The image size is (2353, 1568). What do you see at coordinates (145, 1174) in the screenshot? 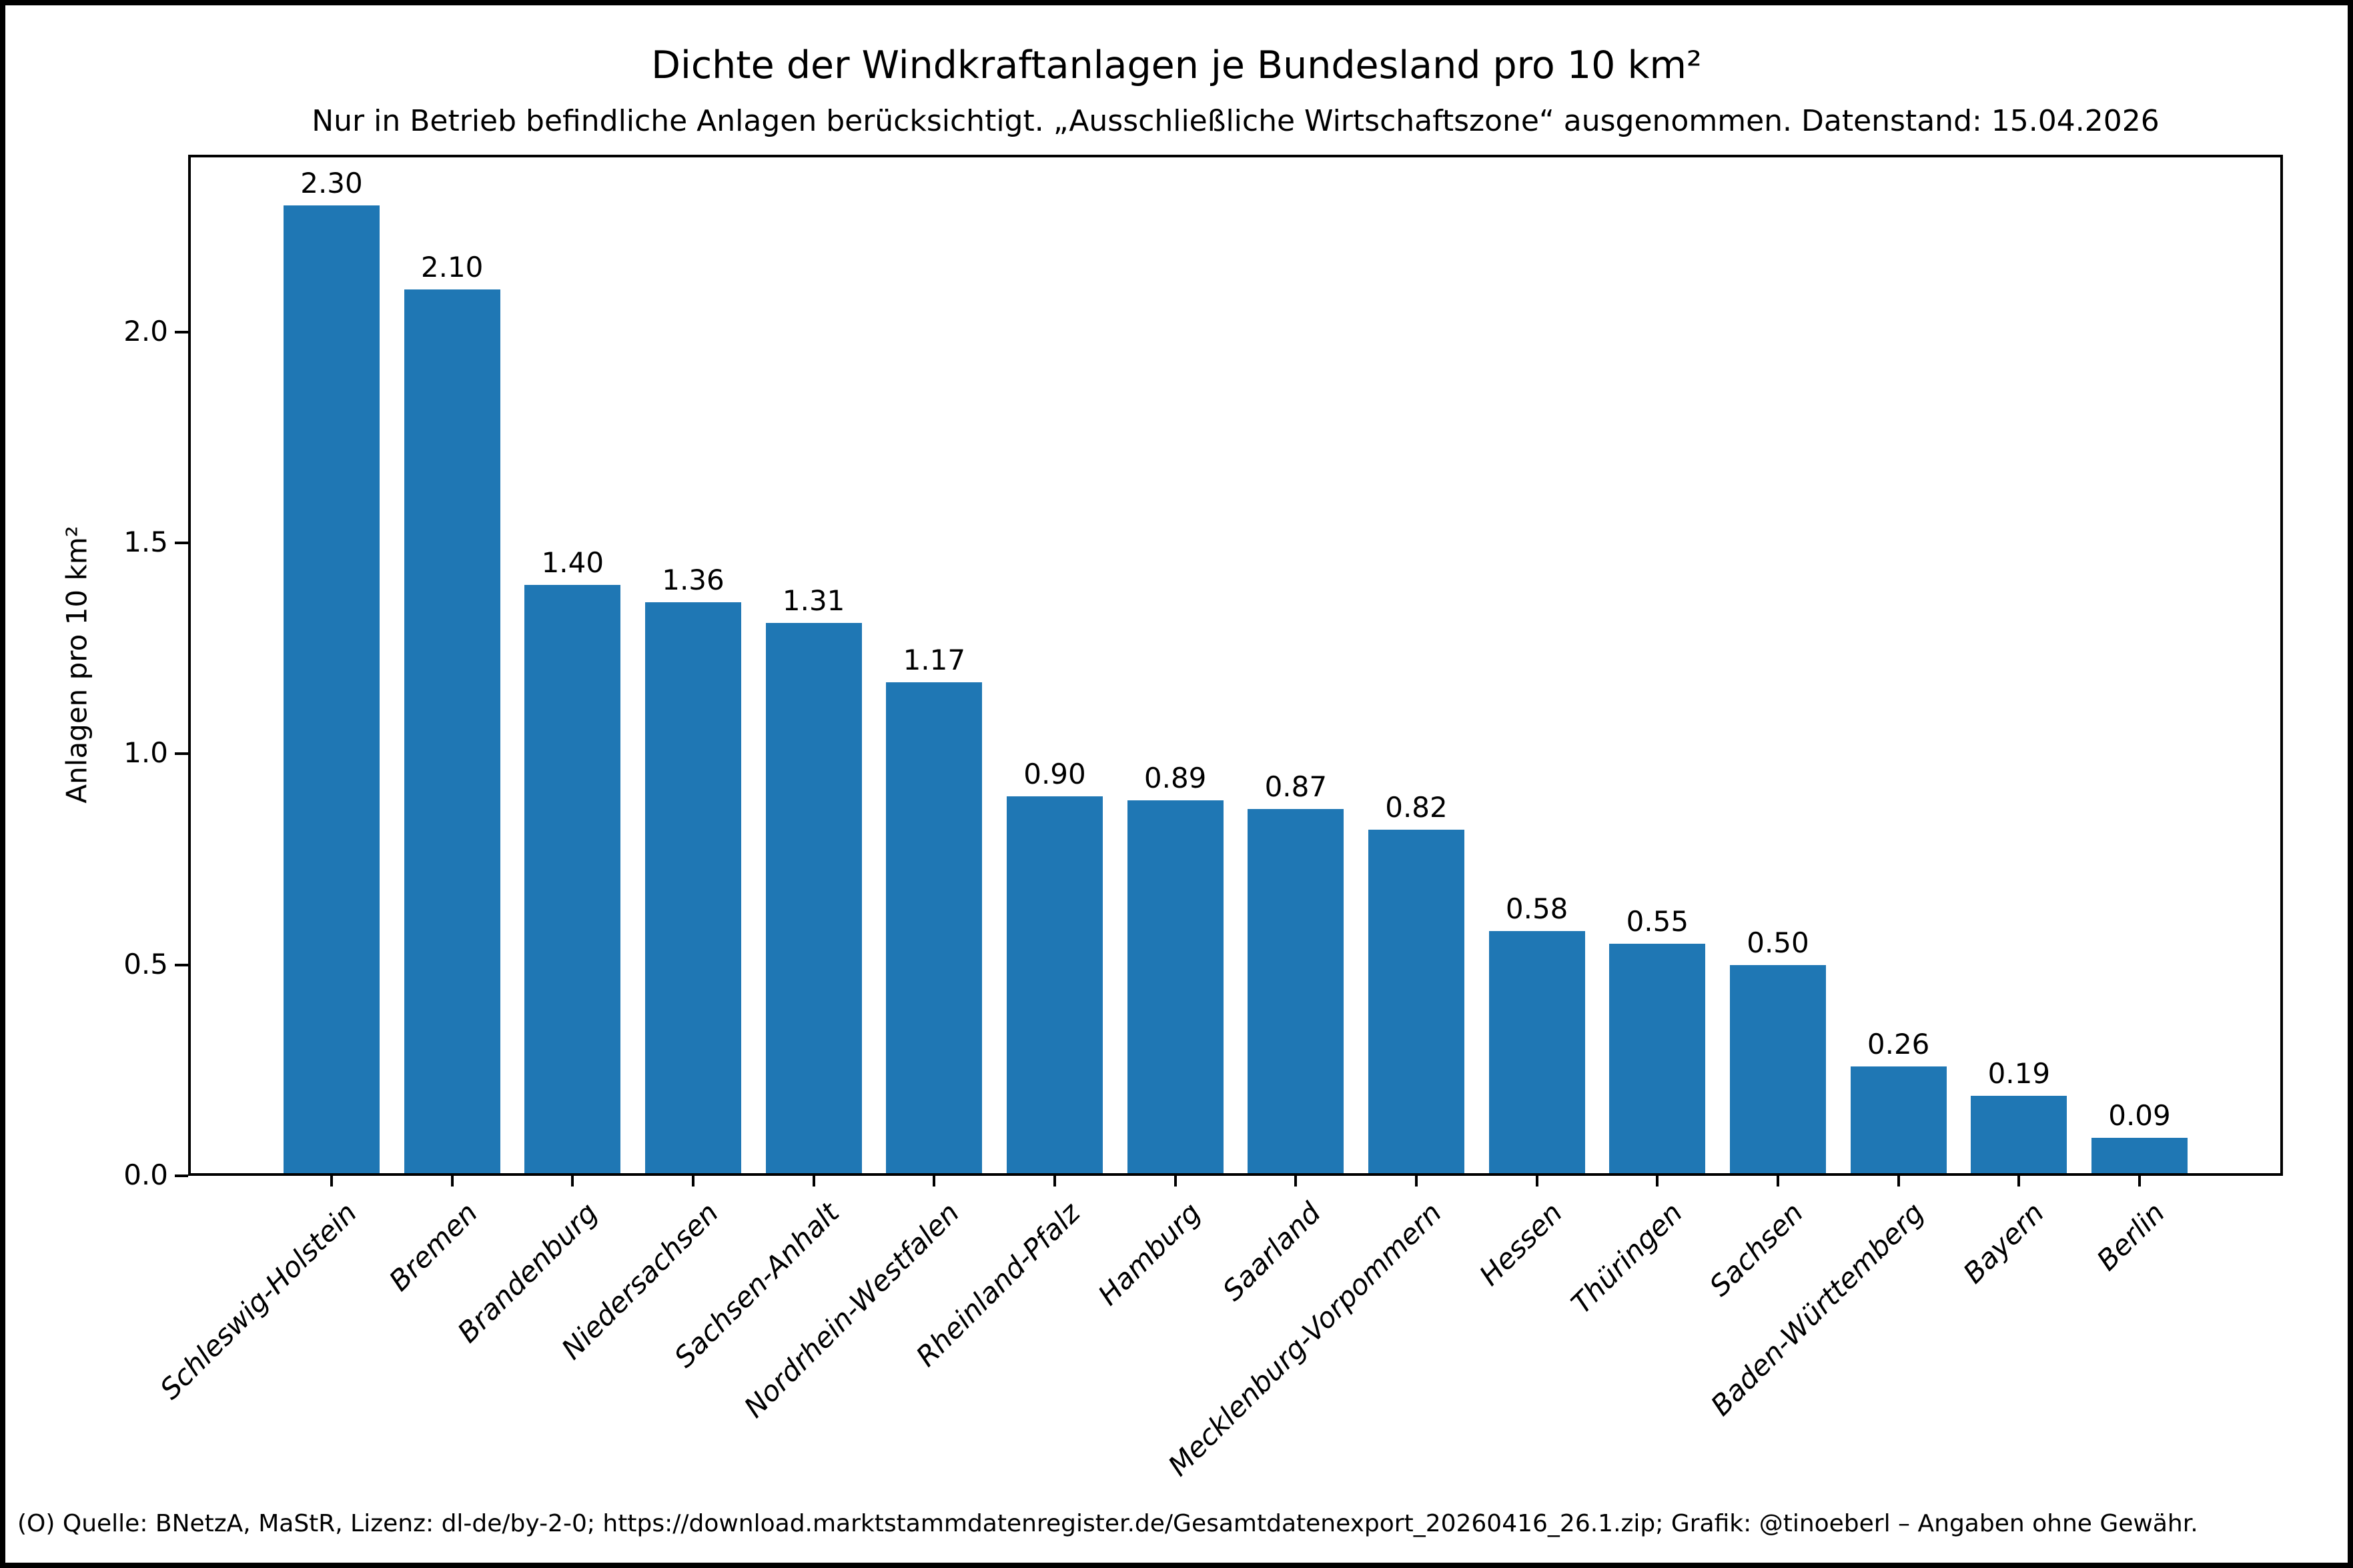
I see `y-tick-label: 0.0` at bounding box center [145, 1174].